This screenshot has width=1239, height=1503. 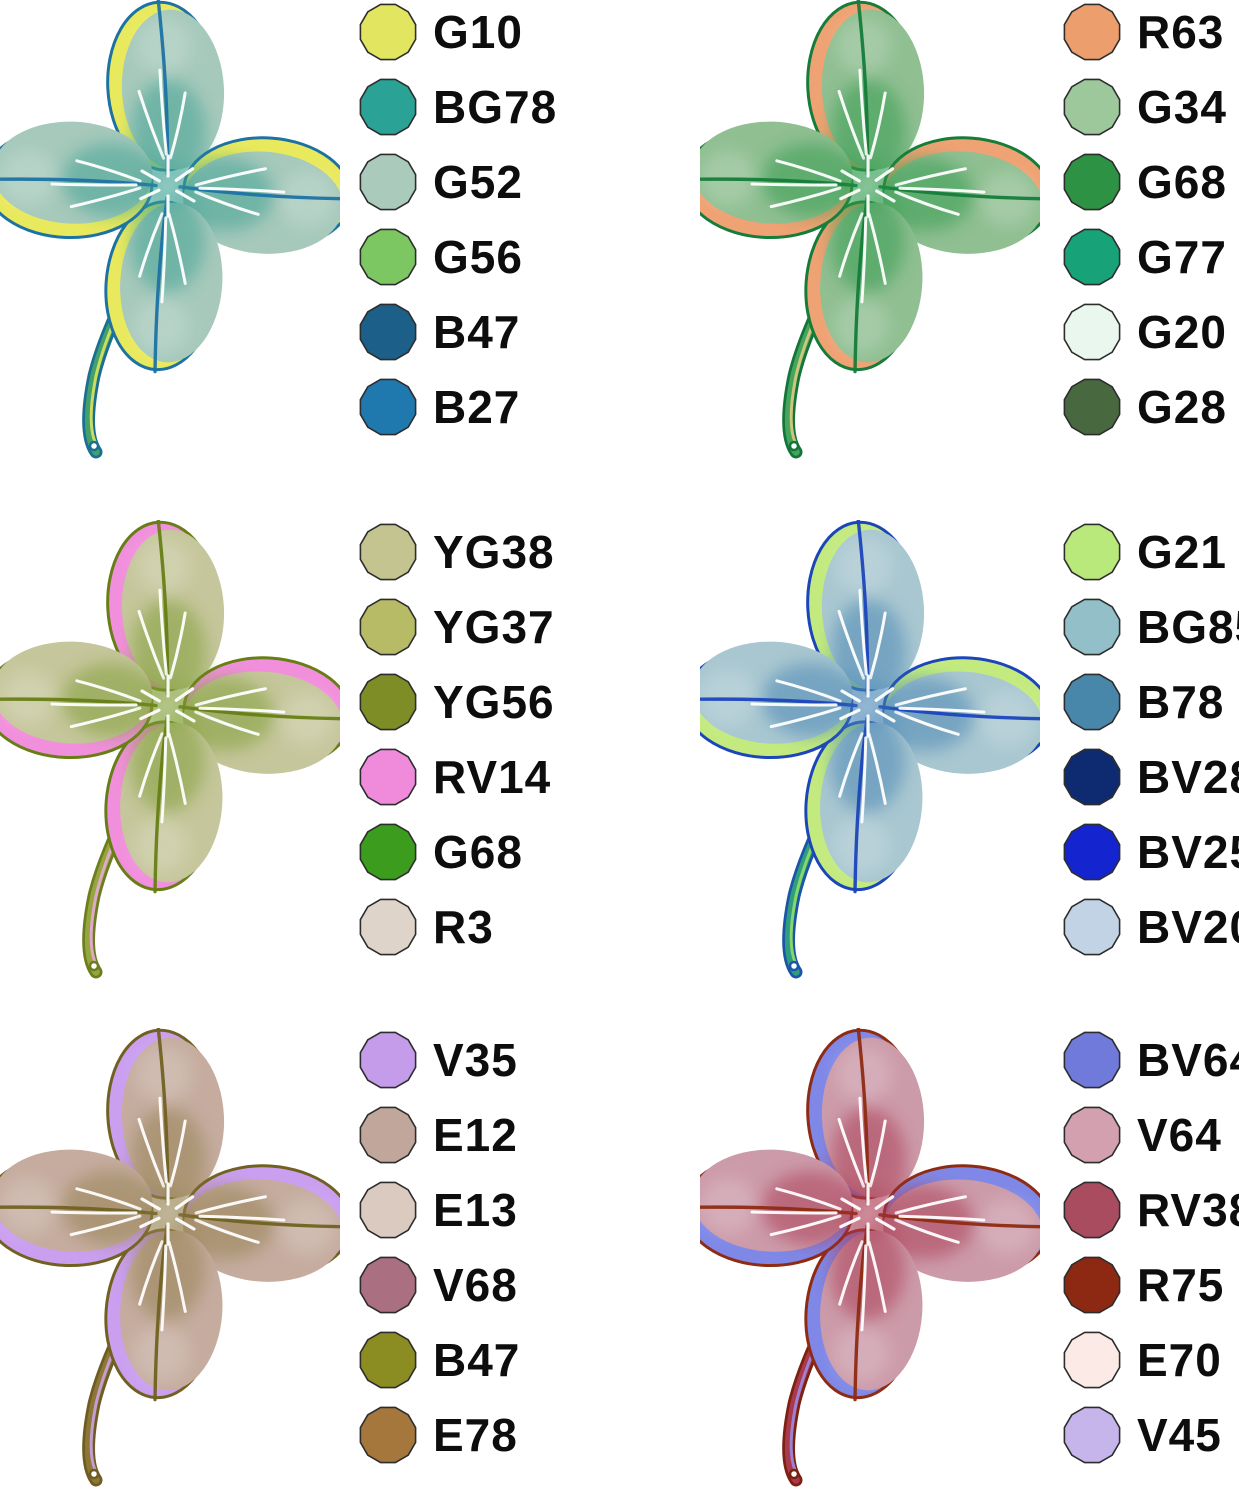 I want to click on marker-code-label: YG56, so click(x=494, y=702).